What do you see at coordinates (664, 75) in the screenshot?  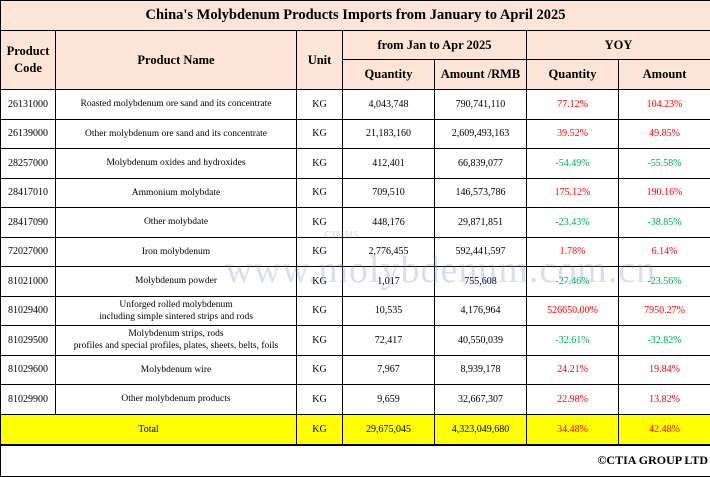 I see `header-yoy-amount: Amount` at bounding box center [664, 75].